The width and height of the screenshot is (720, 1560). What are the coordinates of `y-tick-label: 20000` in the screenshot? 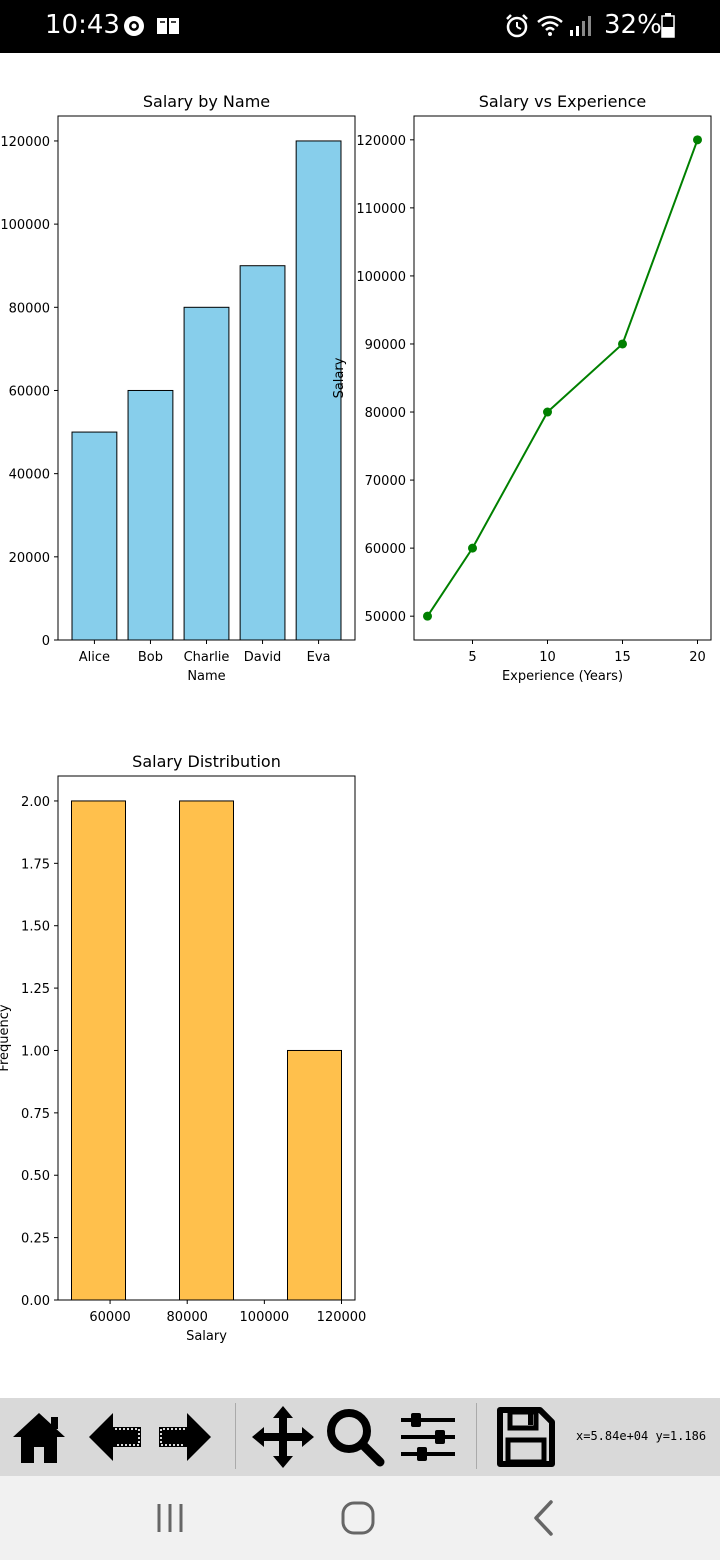 It's located at (29, 558).